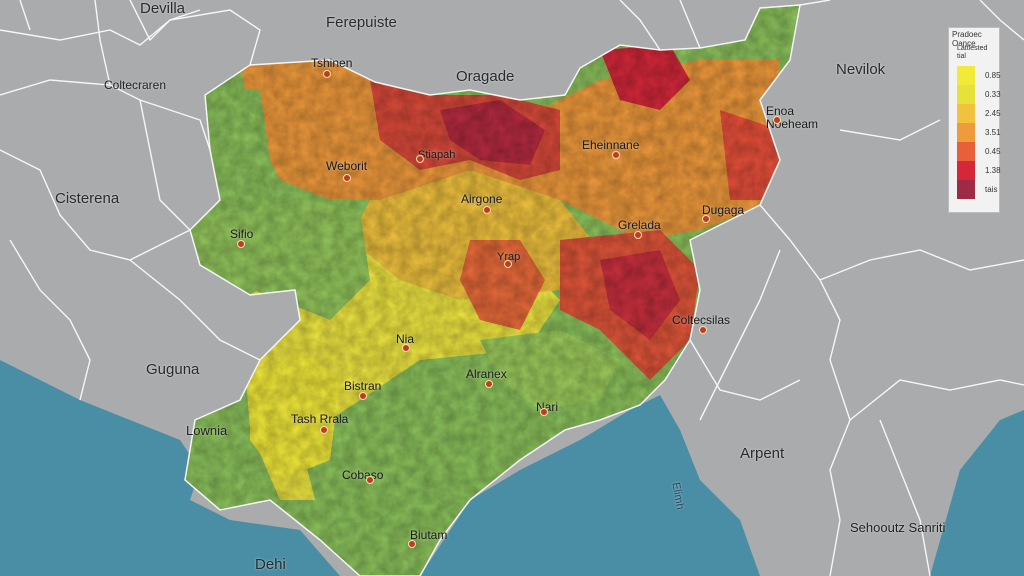 The height and width of the screenshot is (576, 1024). What do you see at coordinates (861, 69) in the screenshot?
I see `region-label: Nevilok` at bounding box center [861, 69].